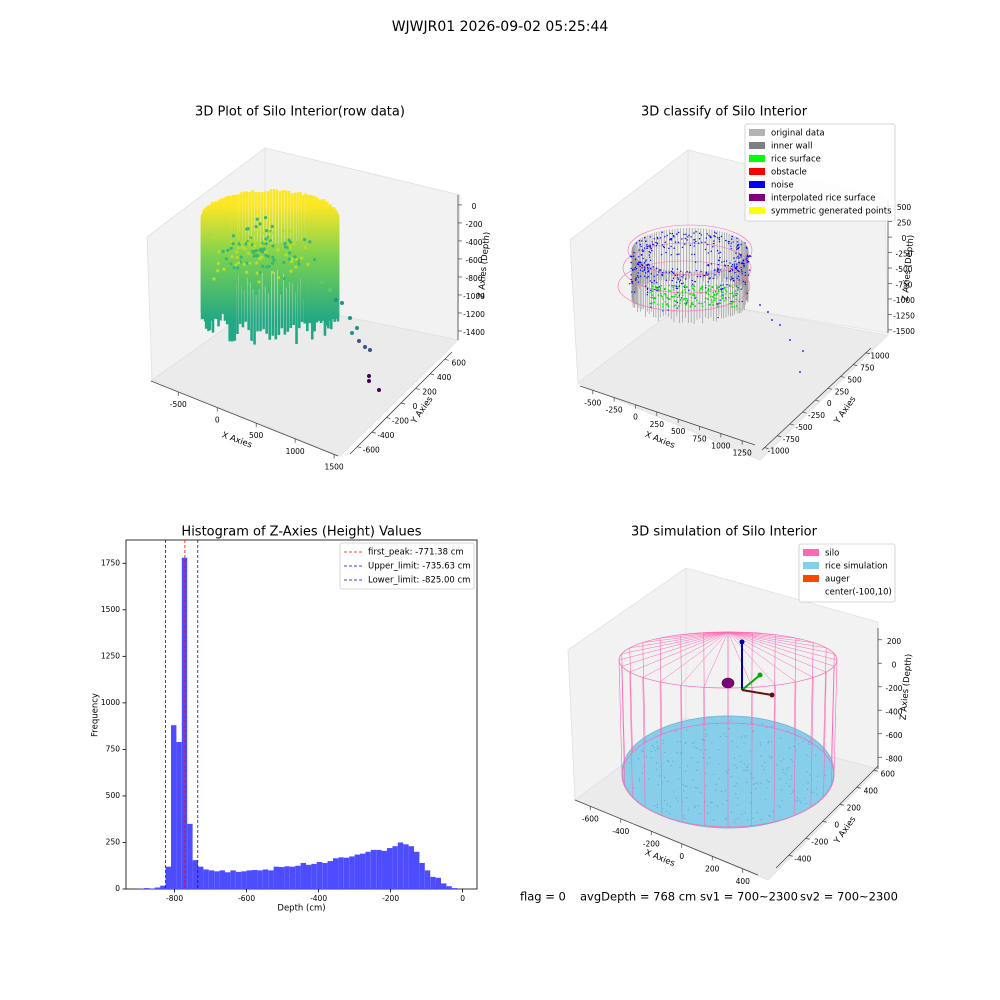  What do you see at coordinates (687, 268) in the screenshot?
I see `wall-outline` at bounding box center [687, 268].